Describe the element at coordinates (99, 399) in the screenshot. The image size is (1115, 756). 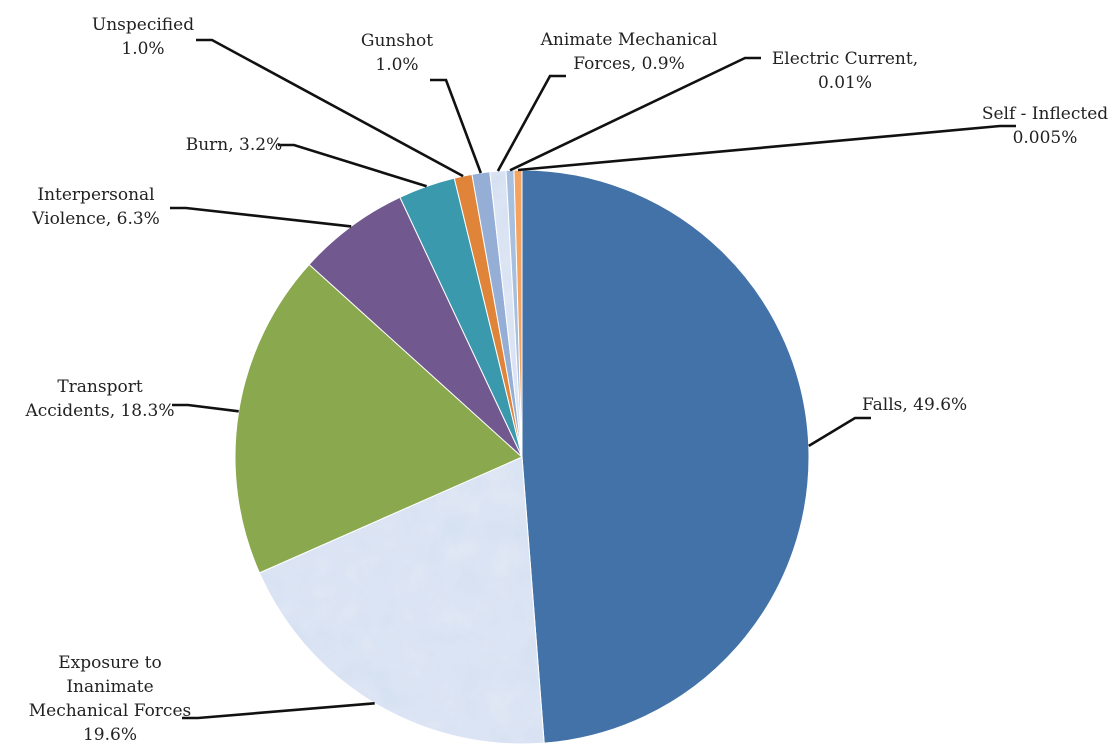
I see `slice-label-transport: Transport Accidents, 18.3%` at that location.